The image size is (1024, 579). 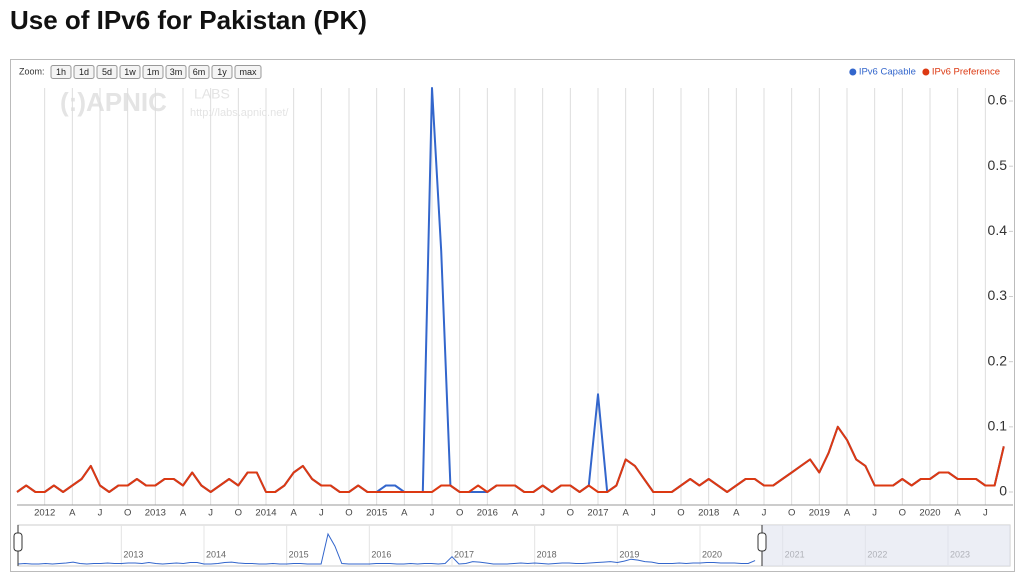 What do you see at coordinates (887, 72) in the screenshot?
I see `legend-label: IPv6 Capable` at bounding box center [887, 72].